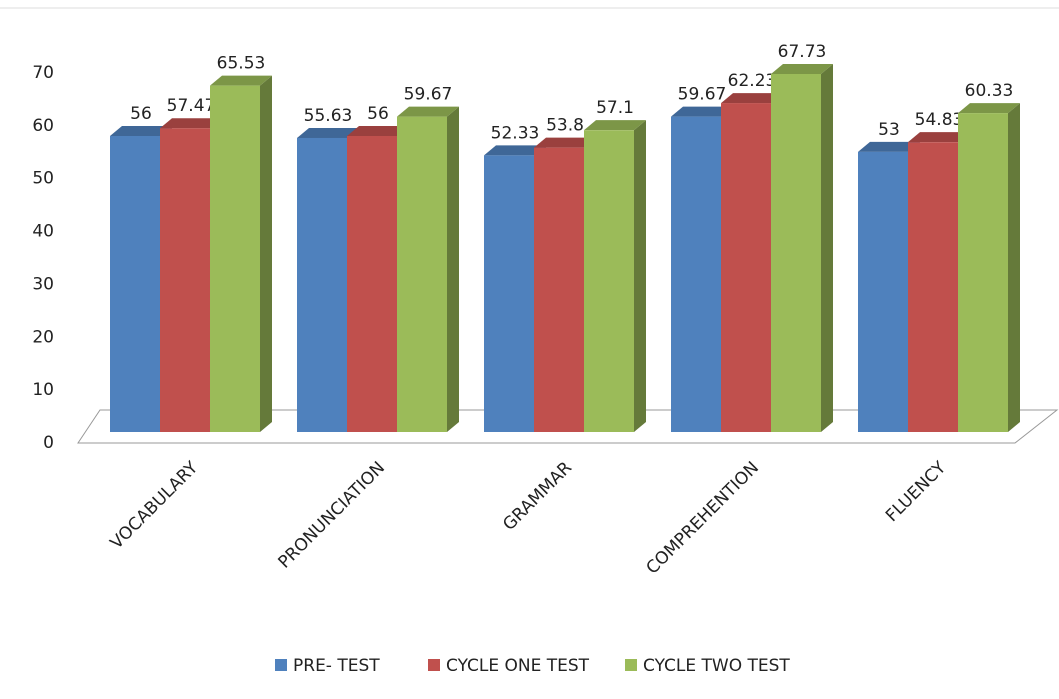 The height and width of the screenshot is (699, 1059). I want to click on data-label: 62.23, so click(752, 81).